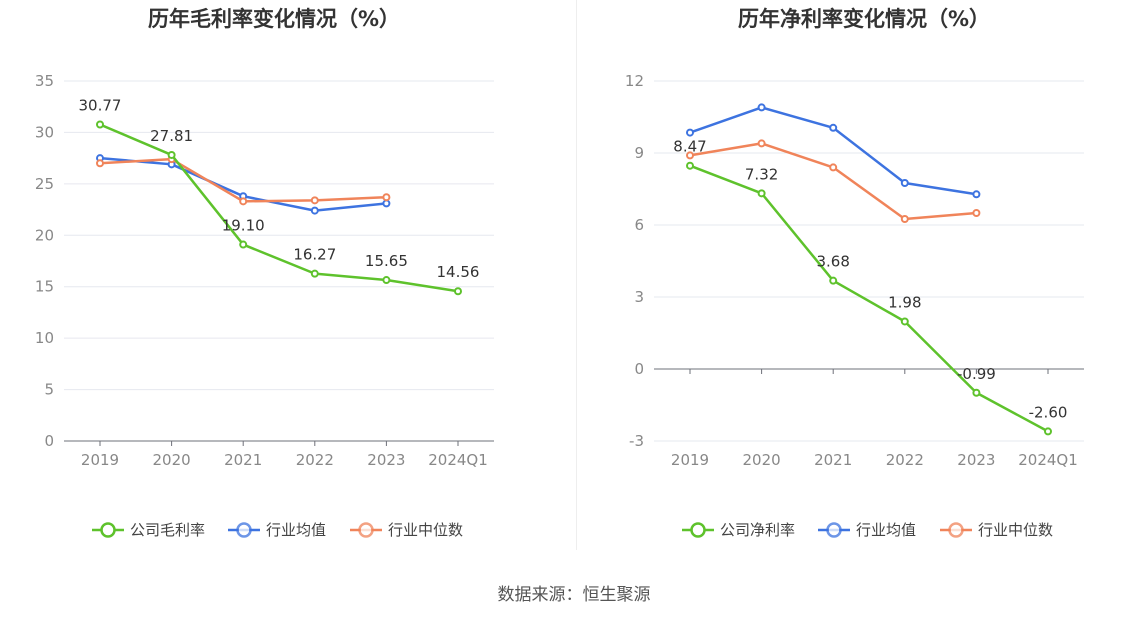  What do you see at coordinates (761, 174) in the screenshot?
I see `data-label: 7.32` at bounding box center [761, 174].